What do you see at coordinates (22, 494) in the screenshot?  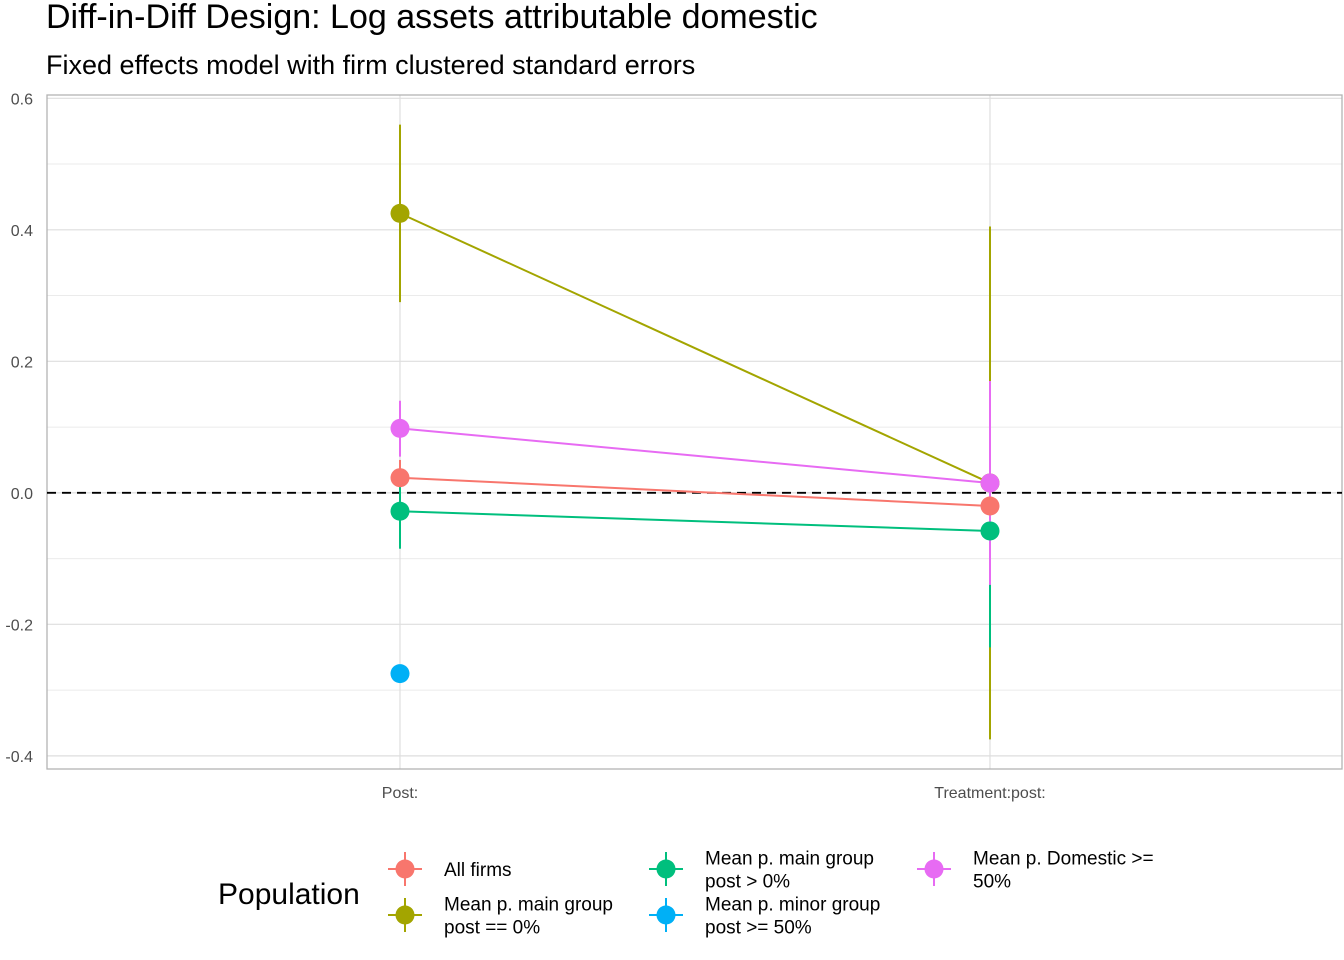 I see `y-tick-label: 0.0` at bounding box center [22, 494].